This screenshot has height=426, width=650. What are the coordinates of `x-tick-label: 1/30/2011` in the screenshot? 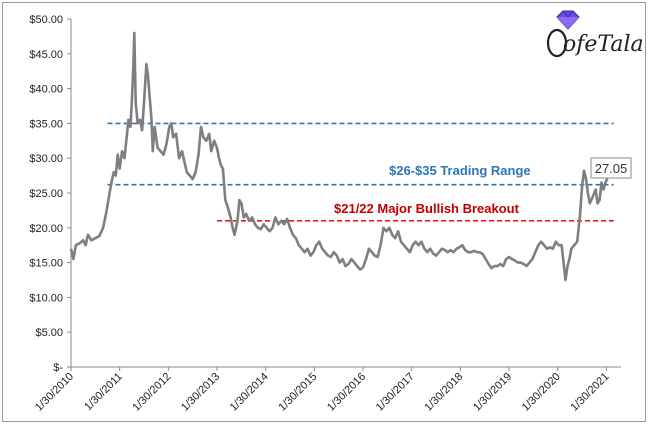 It's located at (103, 392).